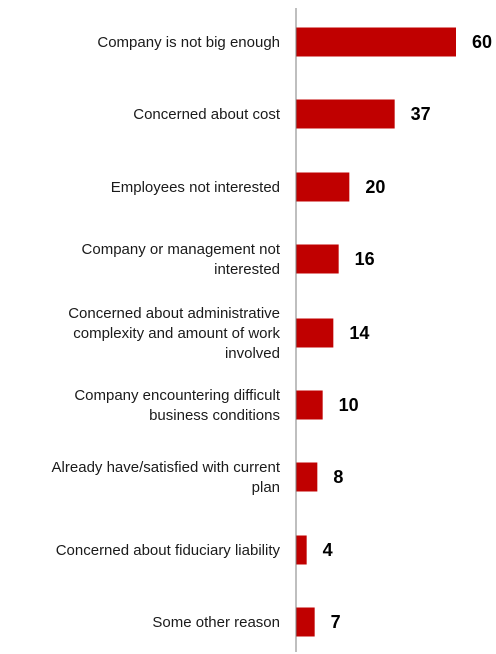  I want to click on value-label-2: 20, so click(375, 187).